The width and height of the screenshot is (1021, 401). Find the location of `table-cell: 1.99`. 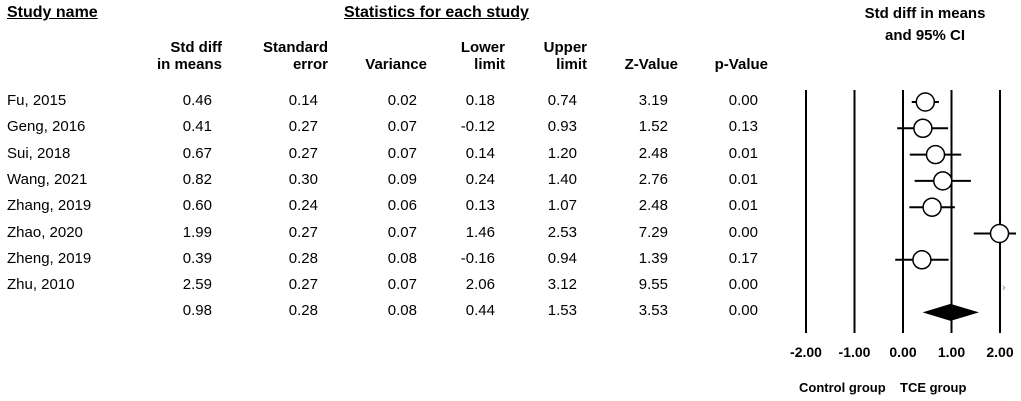

table-cell: 1.99 is located at coordinates (197, 232).